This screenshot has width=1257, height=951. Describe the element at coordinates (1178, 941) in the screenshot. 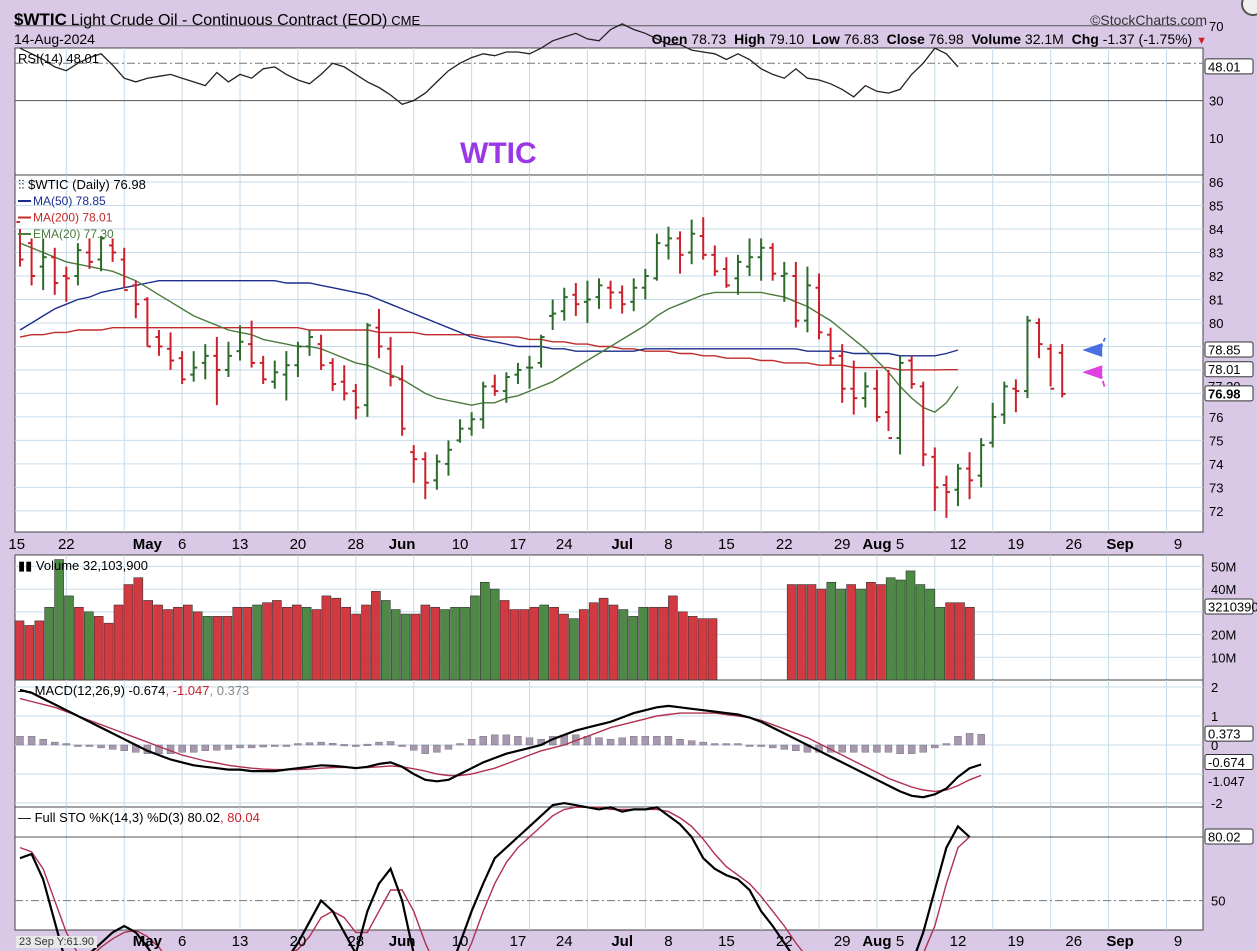

I see `bottom-axis-label: 9` at that location.